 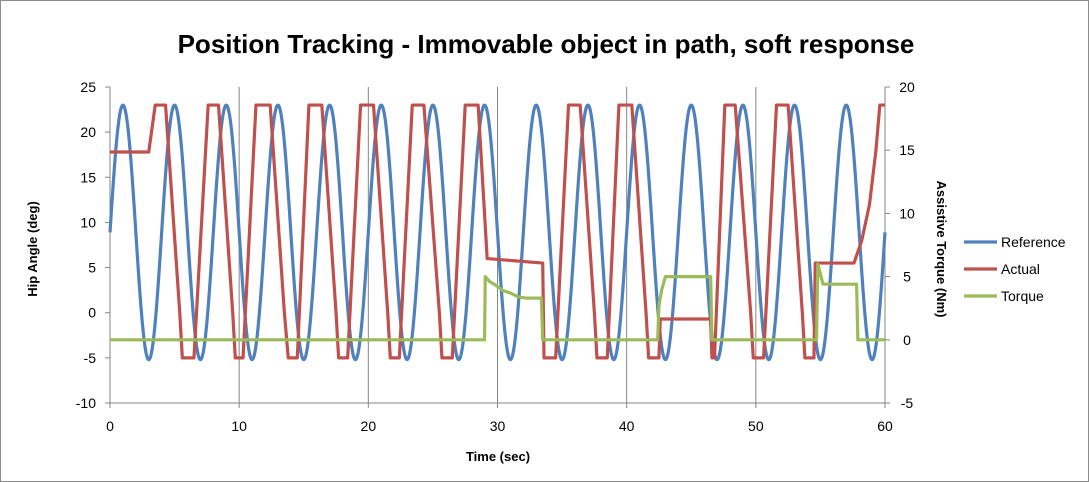 I want to click on legend-label-reference: Reference, so click(x=1033, y=242).